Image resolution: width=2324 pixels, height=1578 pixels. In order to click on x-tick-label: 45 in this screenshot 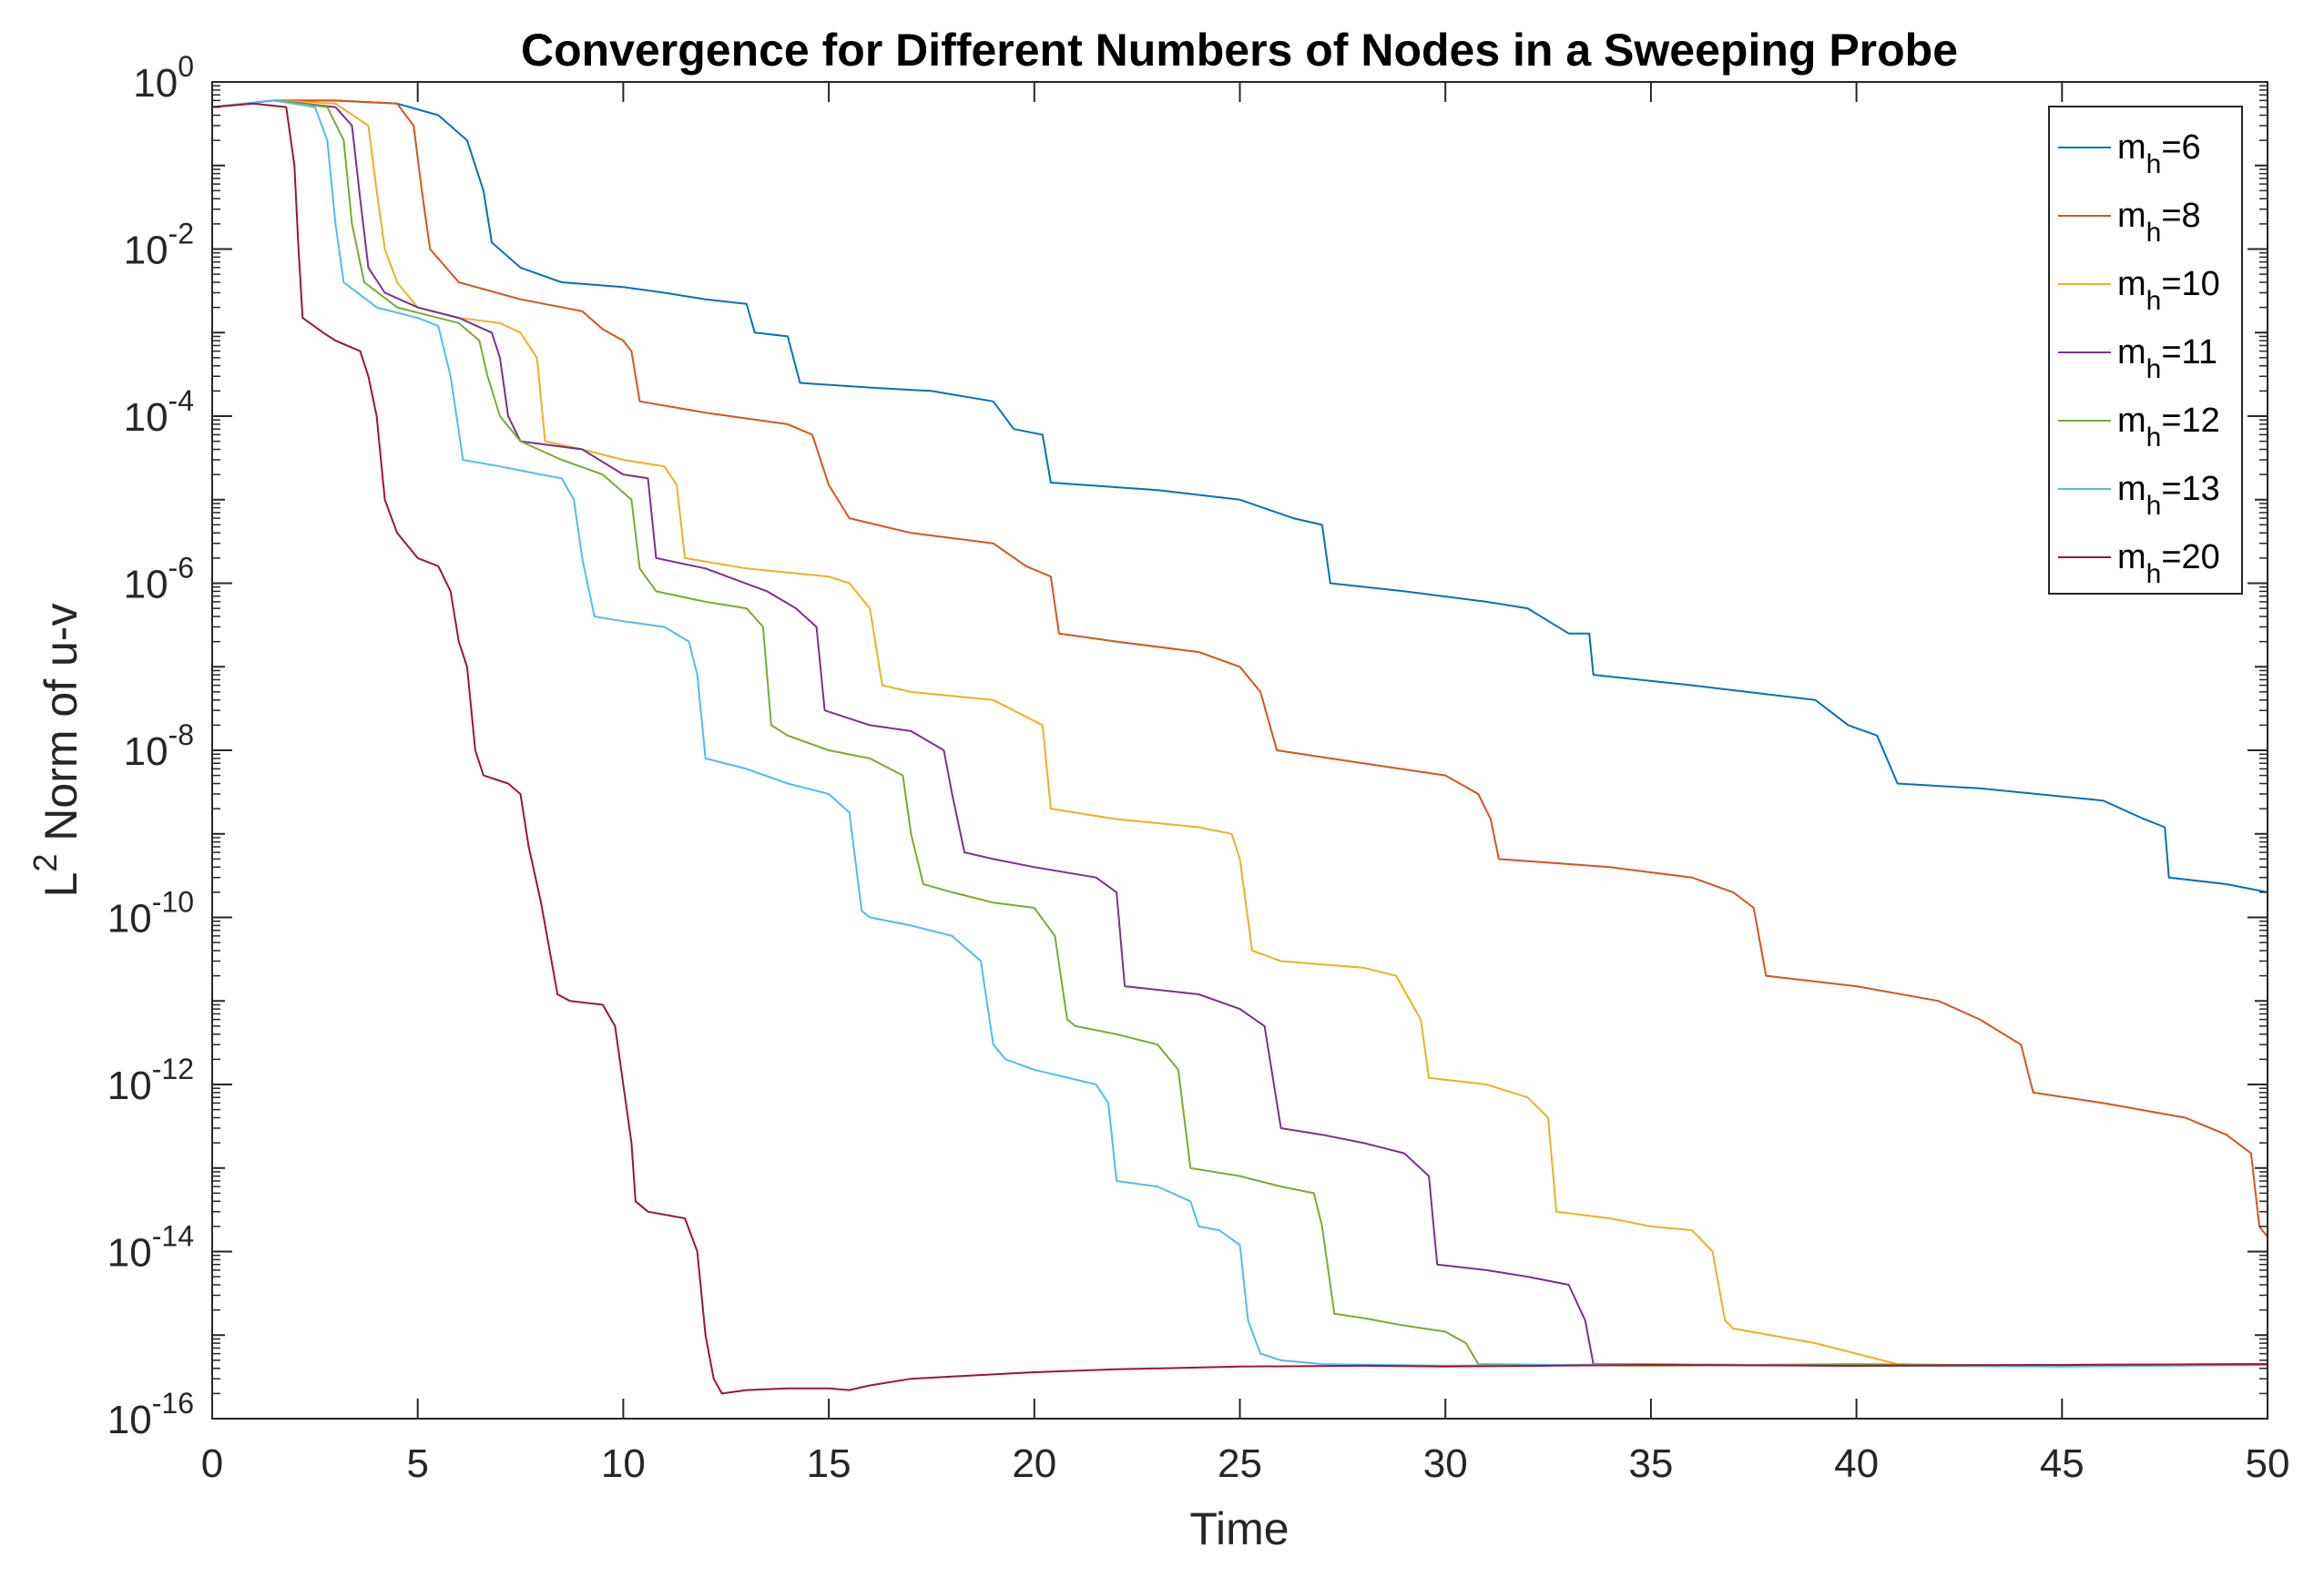, I will do `click(2062, 1463)`.